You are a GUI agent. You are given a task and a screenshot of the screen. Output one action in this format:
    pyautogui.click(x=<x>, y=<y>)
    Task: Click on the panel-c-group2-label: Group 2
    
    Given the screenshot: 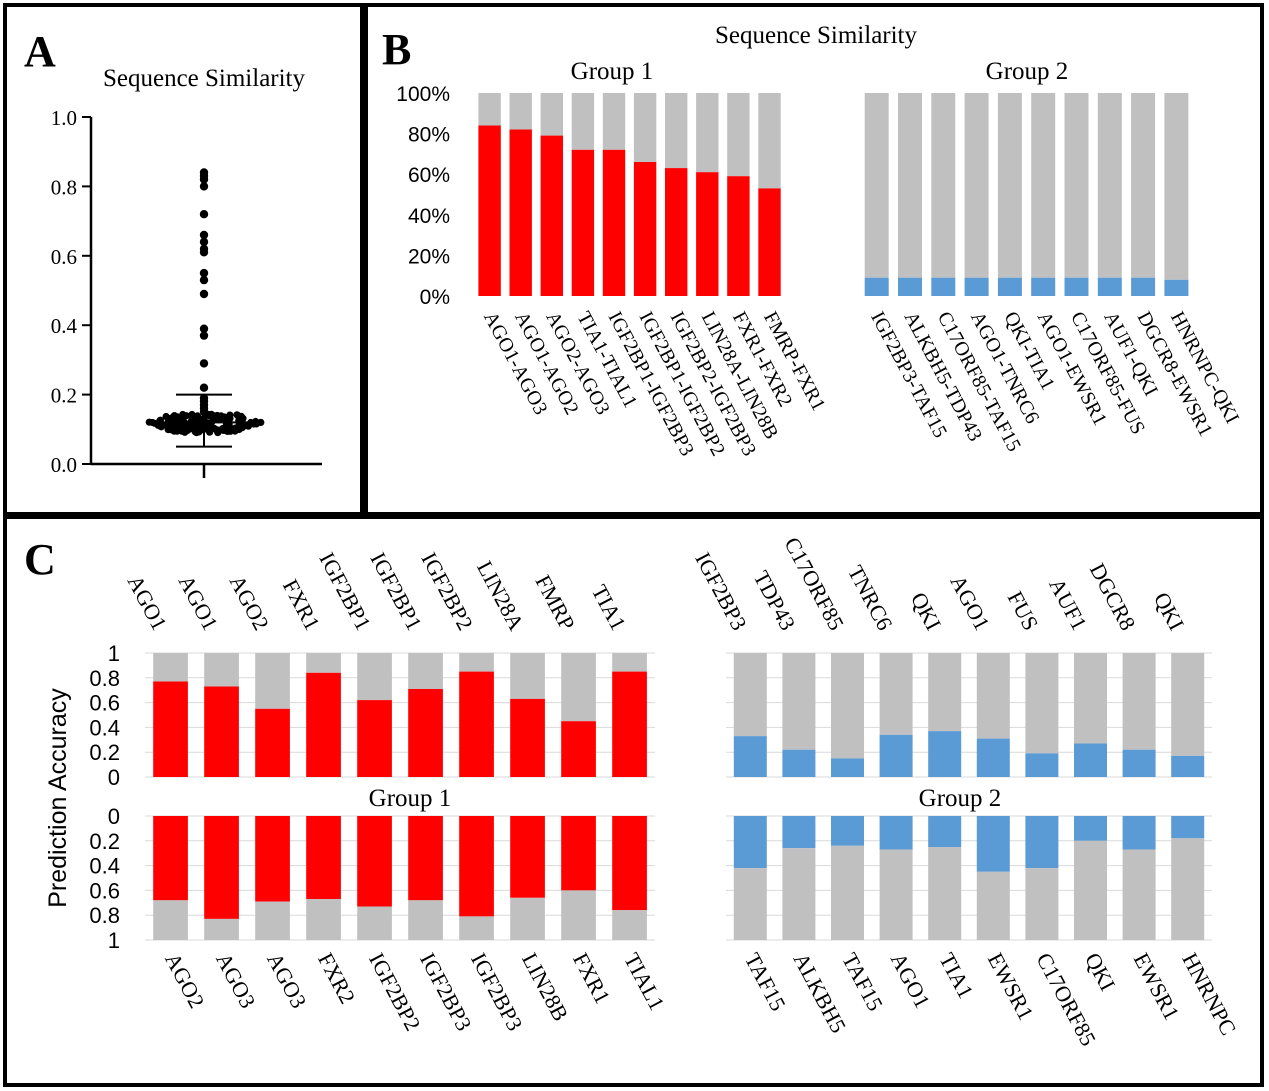 What is the action you would take?
    pyautogui.click(x=960, y=798)
    